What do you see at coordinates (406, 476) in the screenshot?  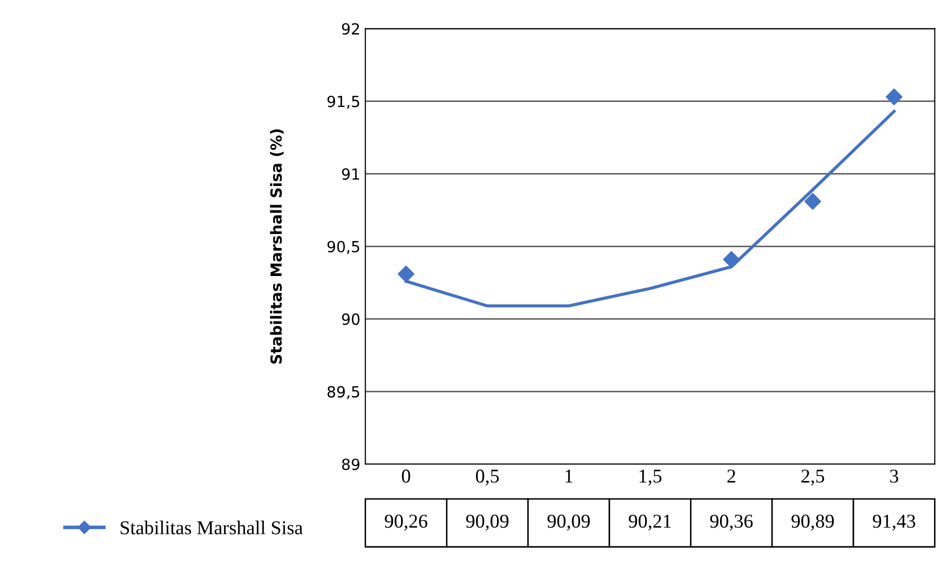 I see `x-tick-label: 0` at bounding box center [406, 476].